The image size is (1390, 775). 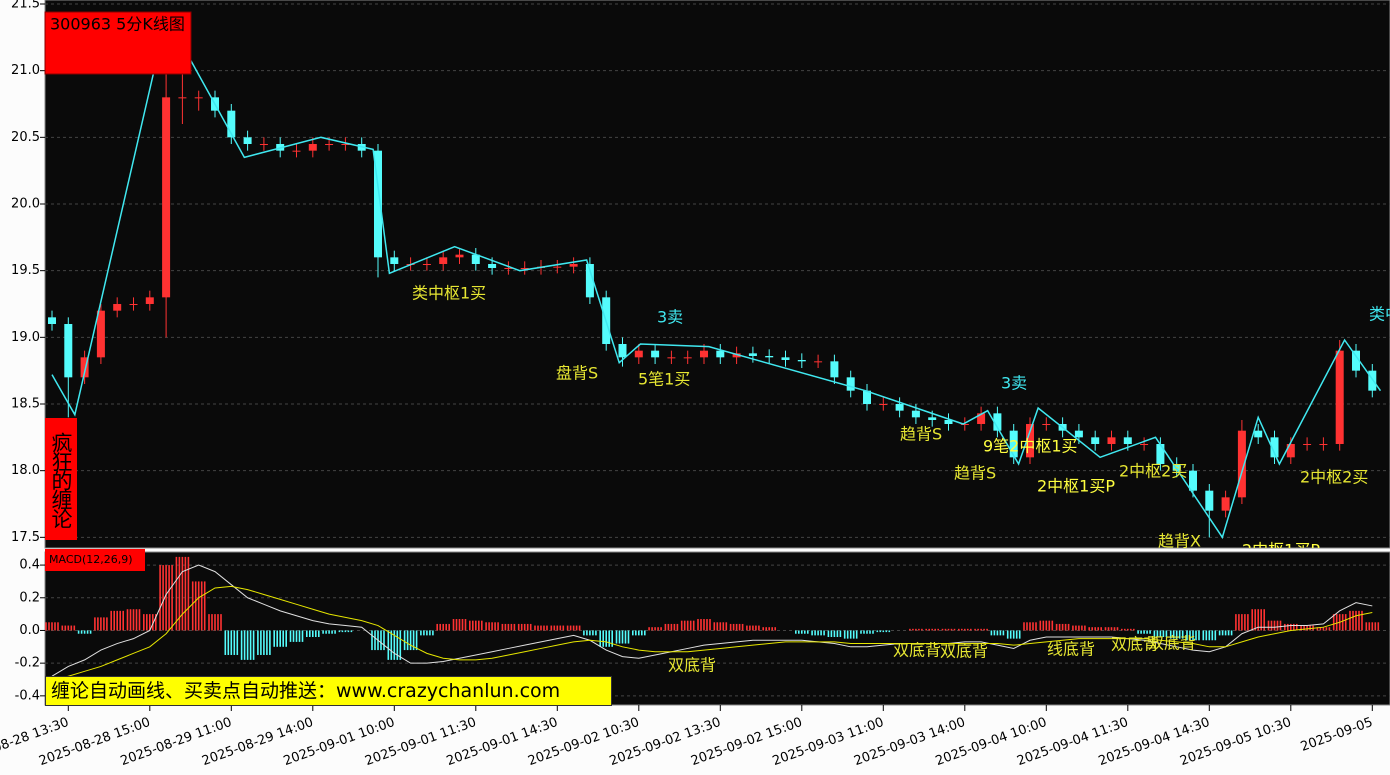 I want to click on y-tick-label: -0.4, so click(x=27, y=695).